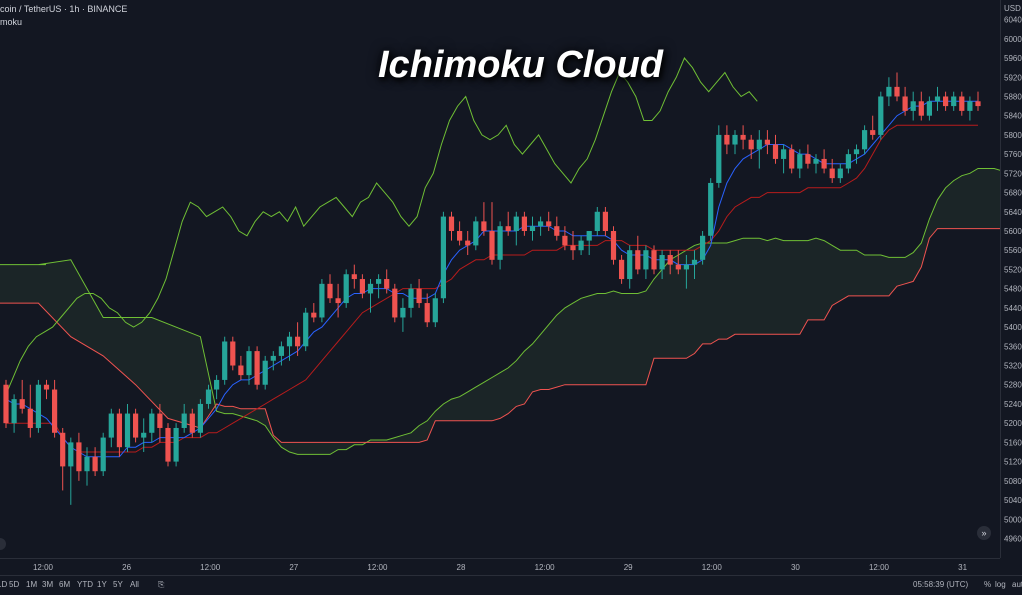 The width and height of the screenshot is (1022, 595). I want to click on time-range-5y-button: 5Y, so click(118, 584).